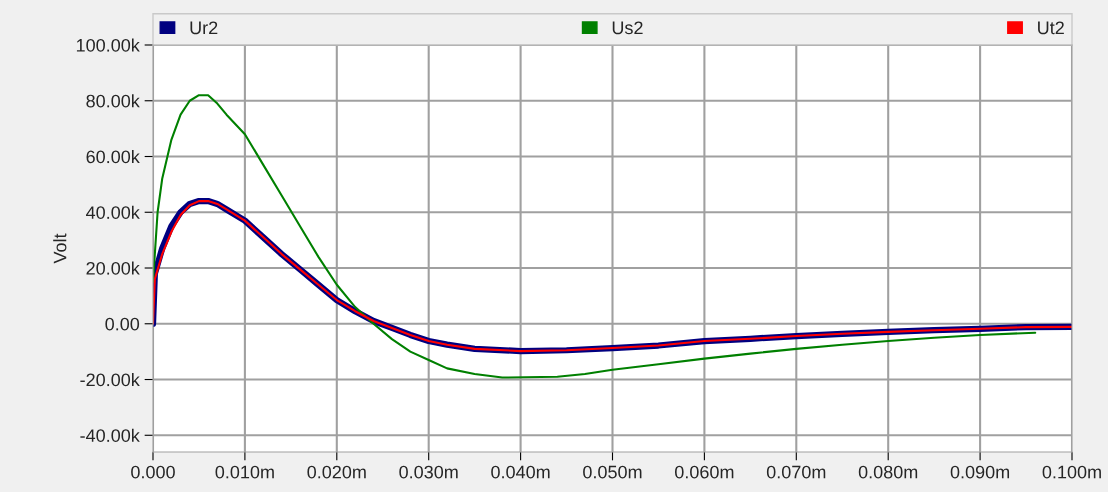 Image resolution: width=1108 pixels, height=492 pixels. What do you see at coordinates (796, 472) in the screenshot?
I see `x-tick-label: 0.070m` at bounding box center [796, 472].